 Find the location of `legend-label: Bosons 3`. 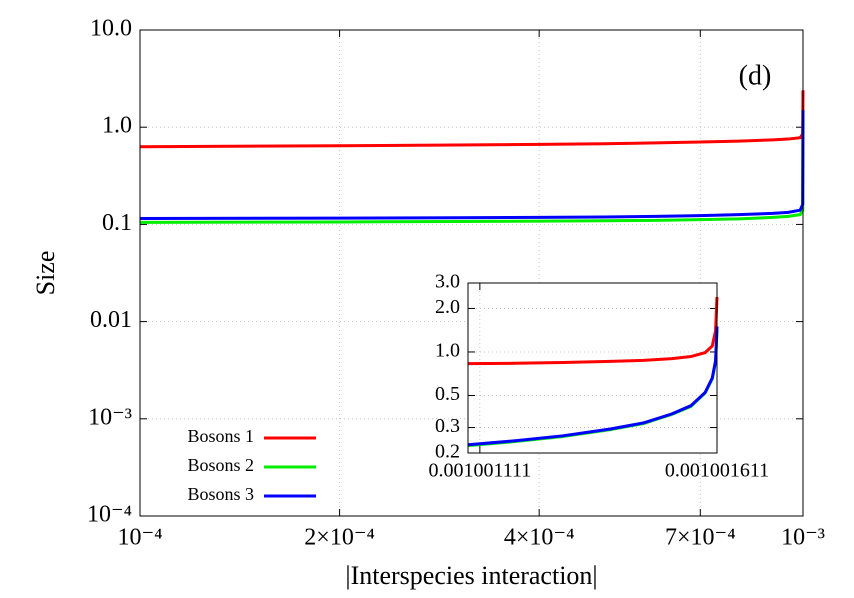

legend-label: Bosons 3 is located at coordinates (220, 494).